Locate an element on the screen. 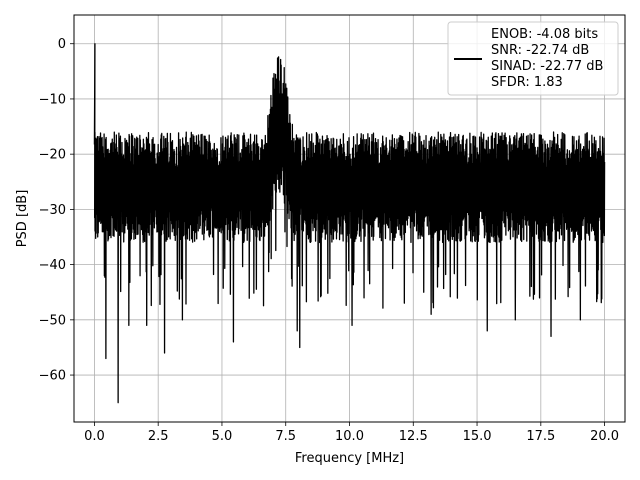 The width and height of the screenshot is (640, 480). x-tick-label: 7.5 is located at coordinates (285, 436).